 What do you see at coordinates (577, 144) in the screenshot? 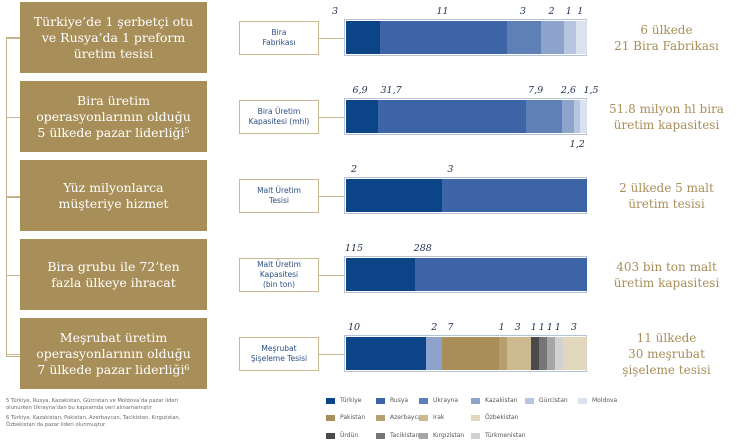
I see `value-label: 1,2` at bounding box center [577, 144].